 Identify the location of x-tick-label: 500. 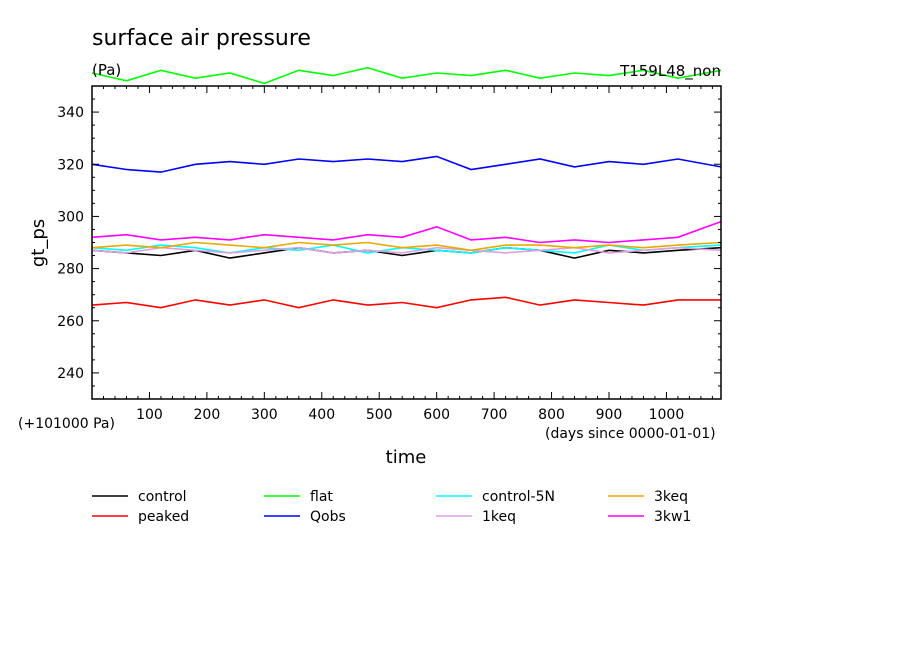
(379, 415).